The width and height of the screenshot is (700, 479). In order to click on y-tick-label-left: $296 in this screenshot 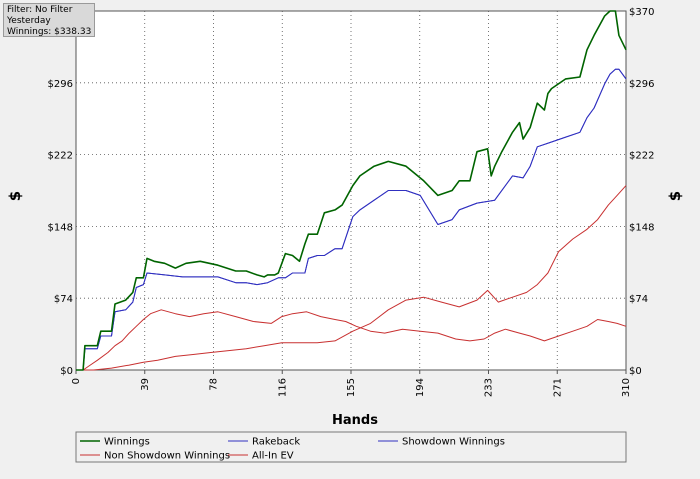, I will do `click(60, 84)`.